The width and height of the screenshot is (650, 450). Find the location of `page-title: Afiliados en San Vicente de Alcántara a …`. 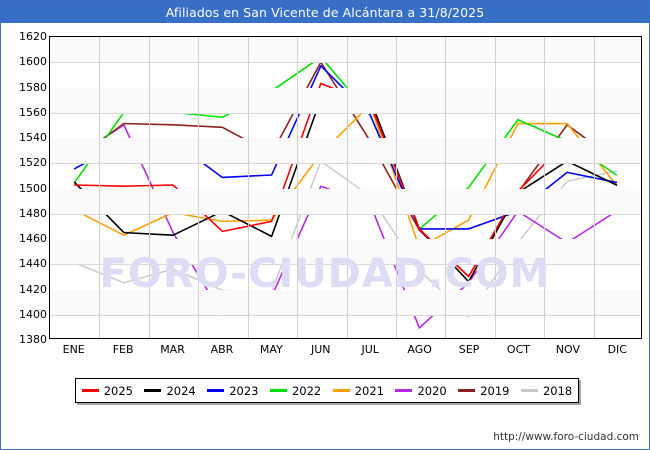

page-title: Afiliados en San Vicente de Alcántara a … is located at coordinates (325, 12).